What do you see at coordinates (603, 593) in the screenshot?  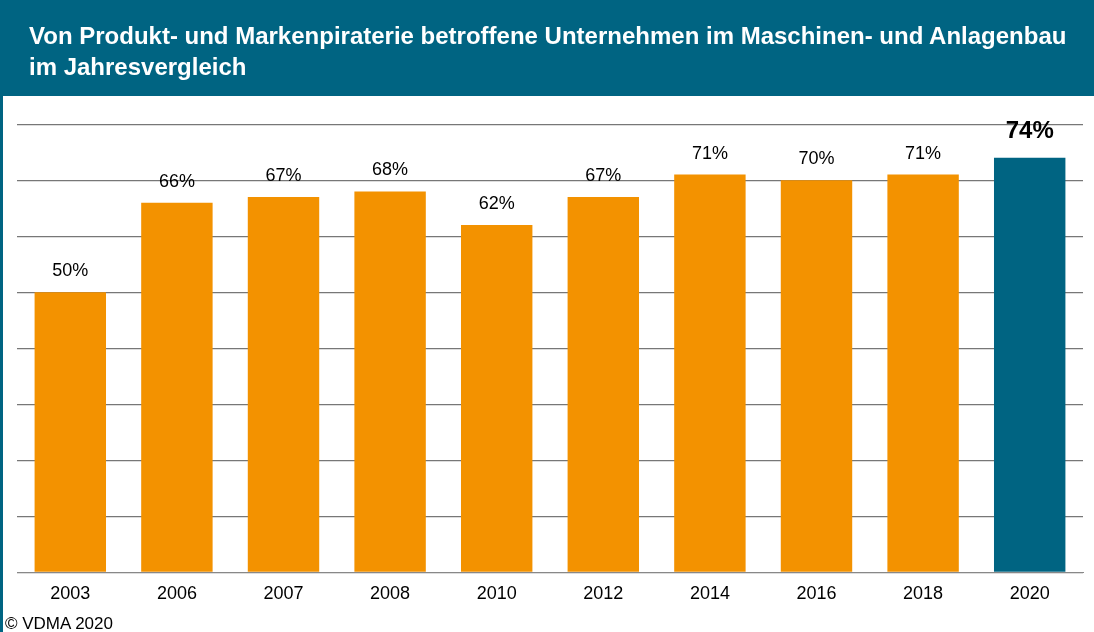 I see `x-tick-label: 2012` at bounding box center [603, 593].